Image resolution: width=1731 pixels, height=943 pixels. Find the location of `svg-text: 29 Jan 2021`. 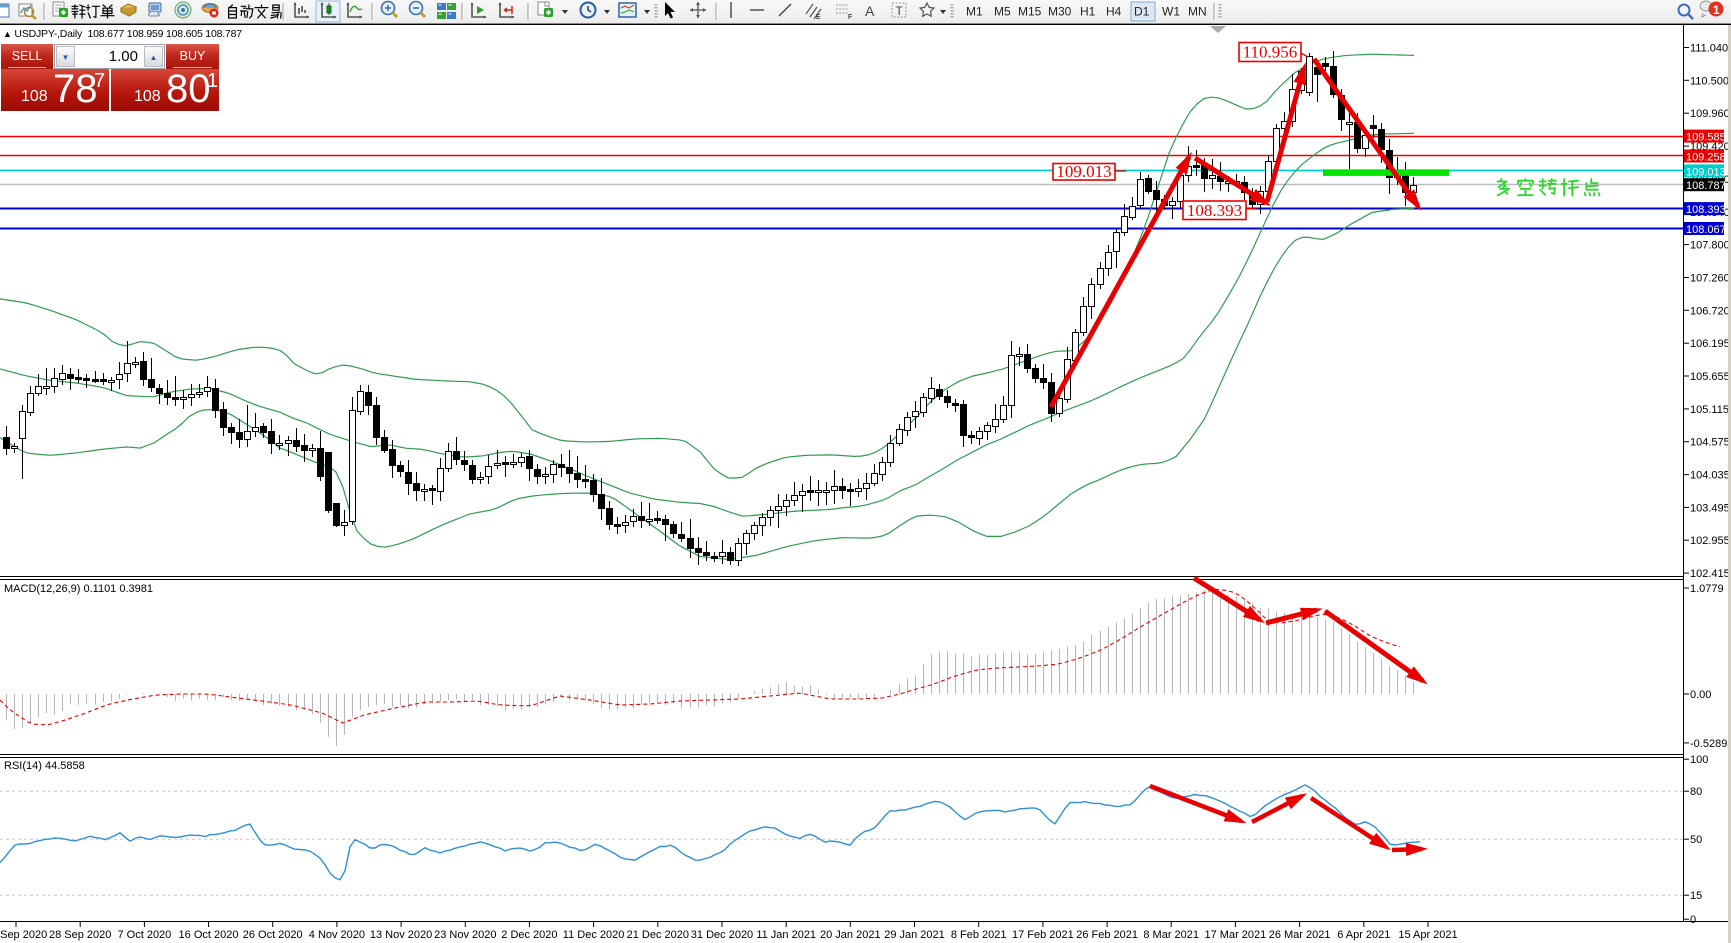

svg-text: 29 Jan 2021 is located at coordinates (914, 935).